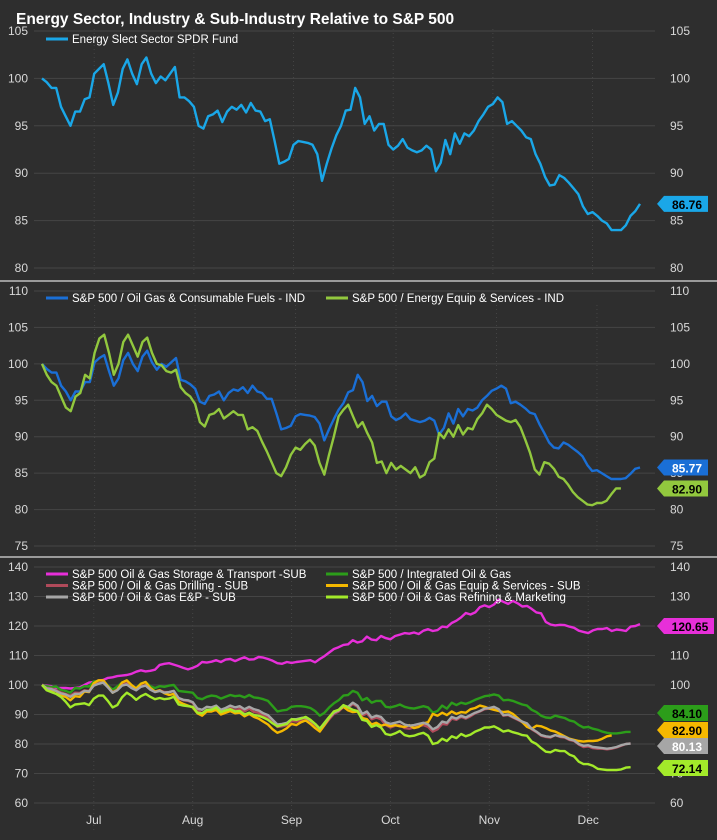 This screenshot has height=840, width=717. What do you see at coordinates (677, 221) in the screenshot?
I see `y-tick-label-right: 85` at bounding box center [677, 221].